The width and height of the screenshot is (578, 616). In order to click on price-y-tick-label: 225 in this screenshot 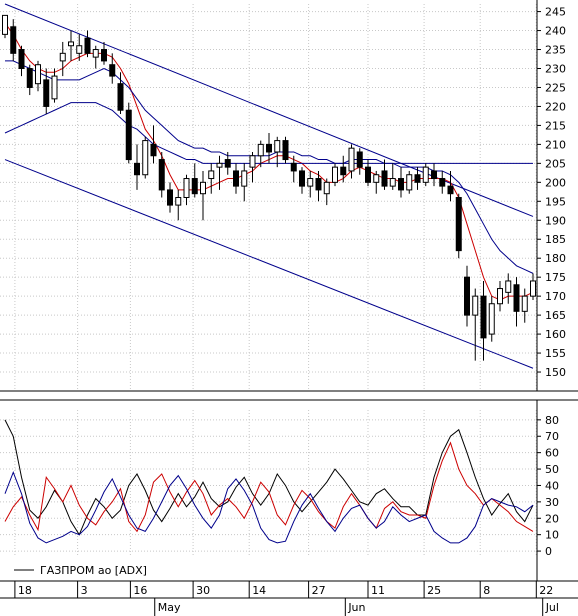, I will do `click(555, 87)`.